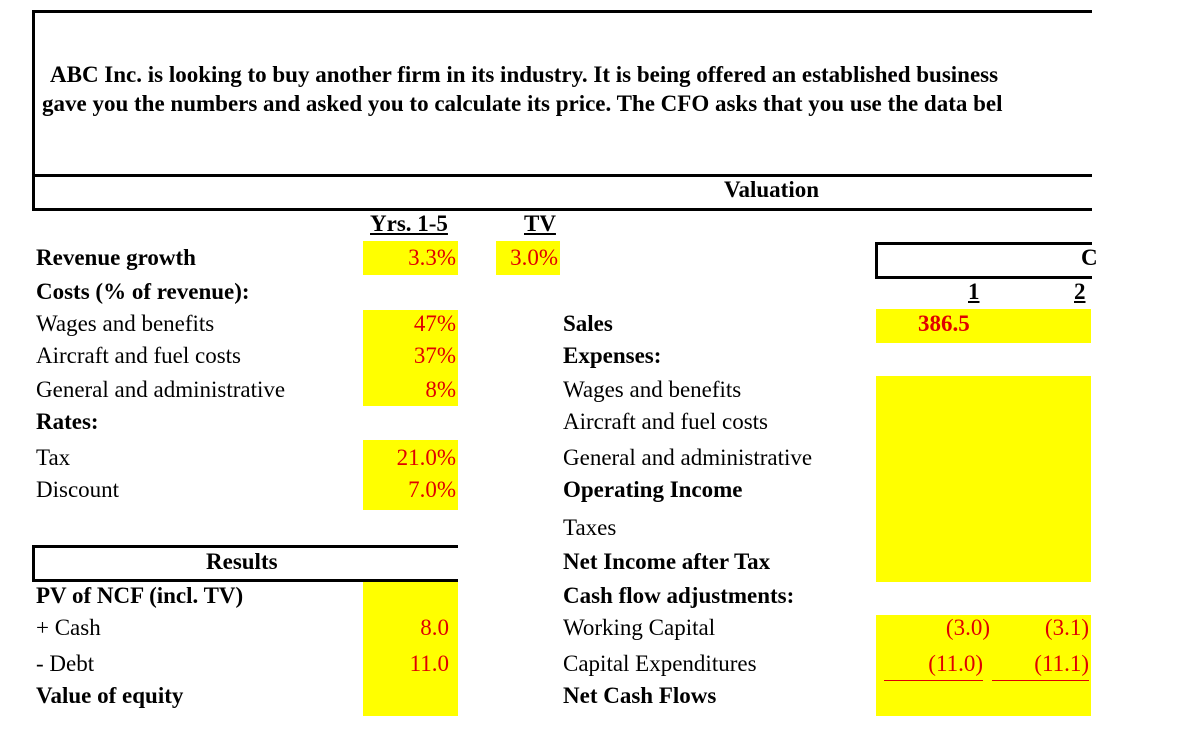 The image size is (1186, 749). What do you see at coordinates (53, 457) in the screenshot?
I see `tax-label: Tax` at bounding box center [53, 457].